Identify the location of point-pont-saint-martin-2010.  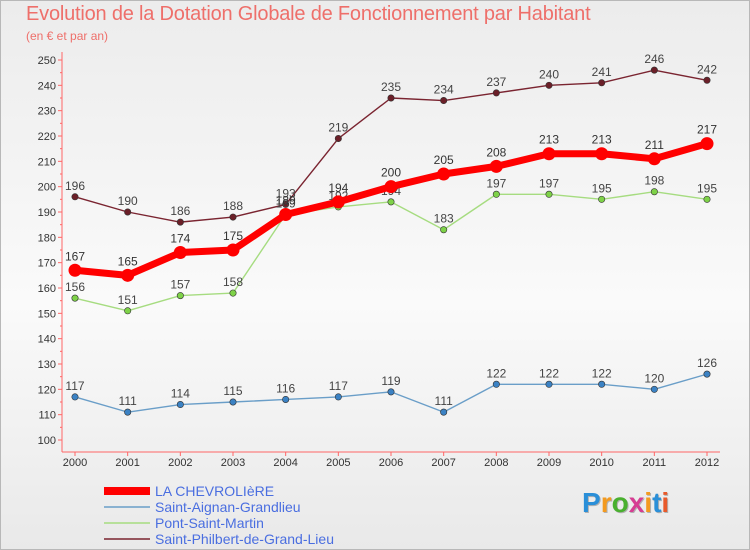
(602, 199).